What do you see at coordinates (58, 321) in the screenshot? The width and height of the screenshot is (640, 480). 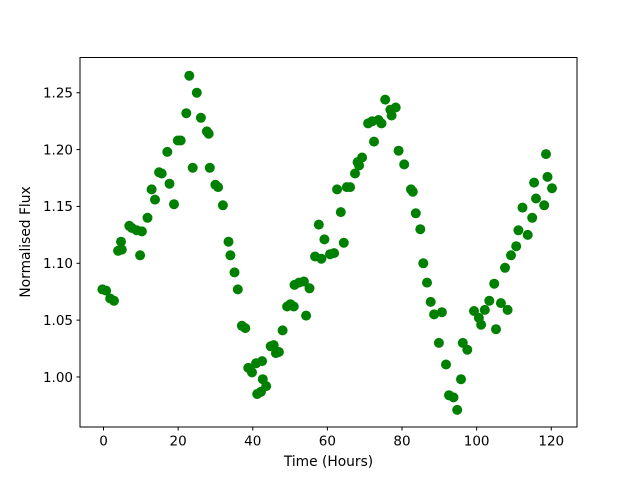 I see `y-tick-label: 1.05` at bounding box center [58, 321].